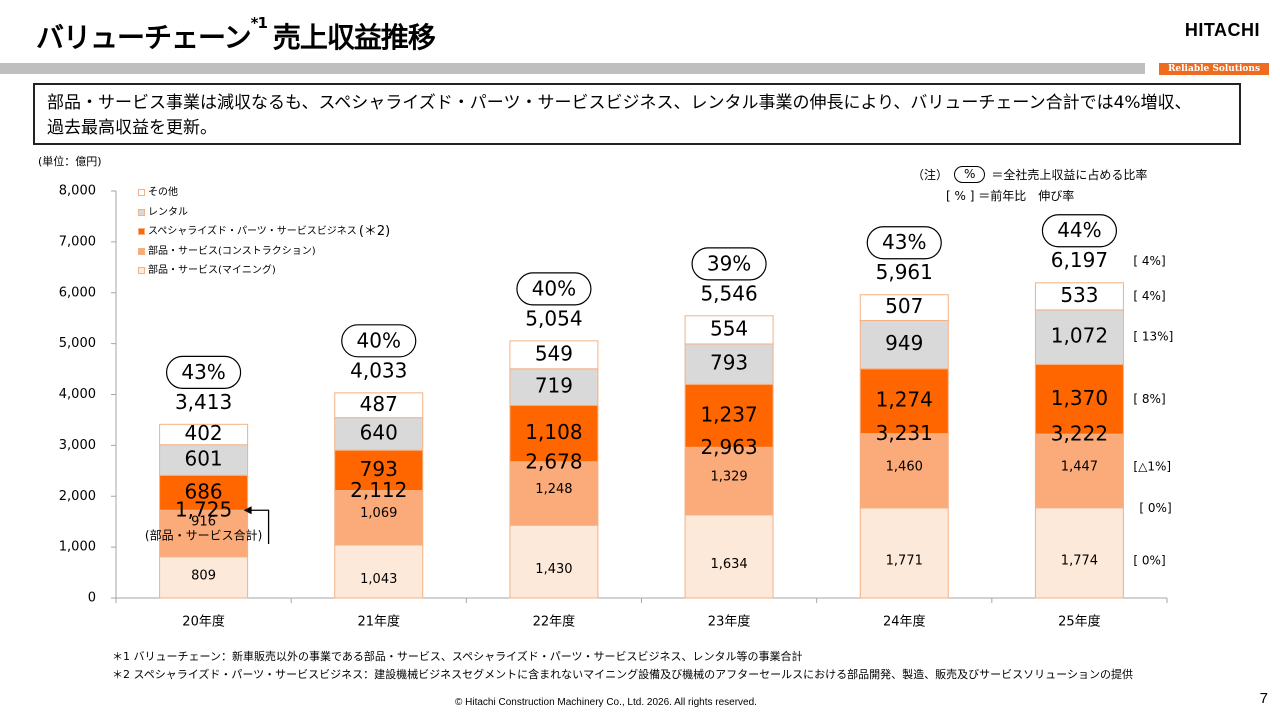 The width and height of the screenshot is (1280, 720). I want to click on page-title: バリューチェーン*1 売上収益推移, so click(236, 35).